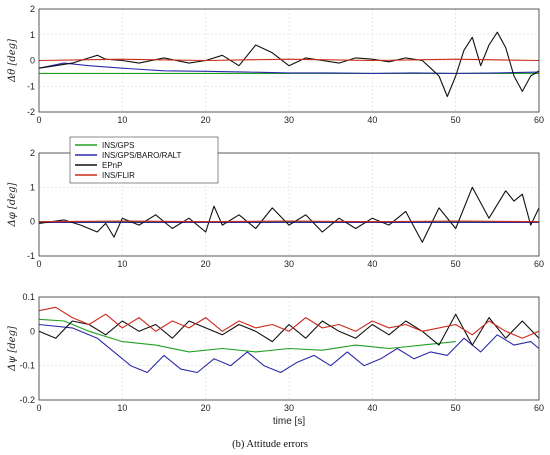 This screenshot has width=550, height=455. What do you see at coordinates (28, 297) in the screenshot?
I see `y-tick-label: 0.1` at bounding box center [28, 297].